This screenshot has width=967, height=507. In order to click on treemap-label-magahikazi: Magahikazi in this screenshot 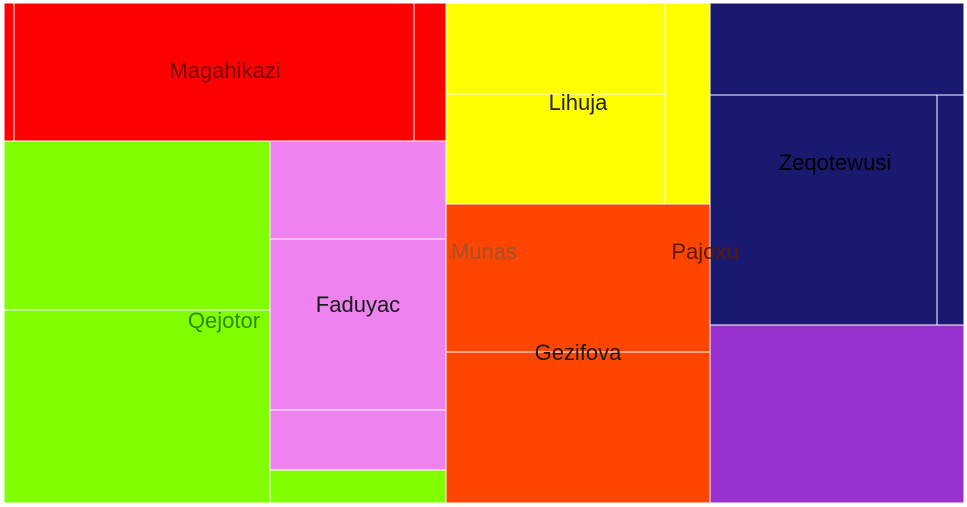, I will do `click(224, 70)`.